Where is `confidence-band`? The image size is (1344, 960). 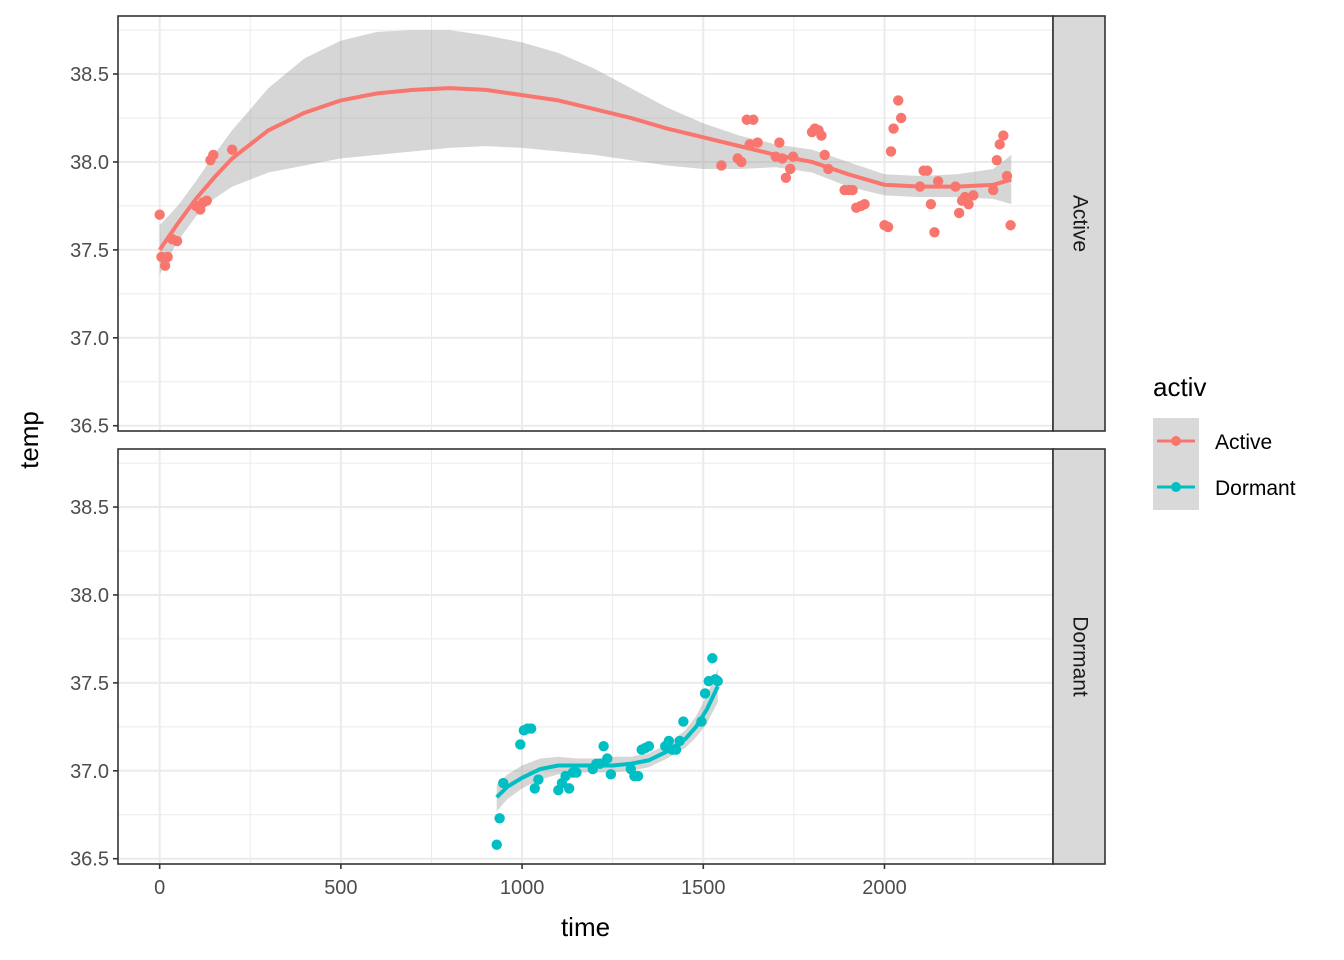 confidence-band is located at coordinates (607, 740).